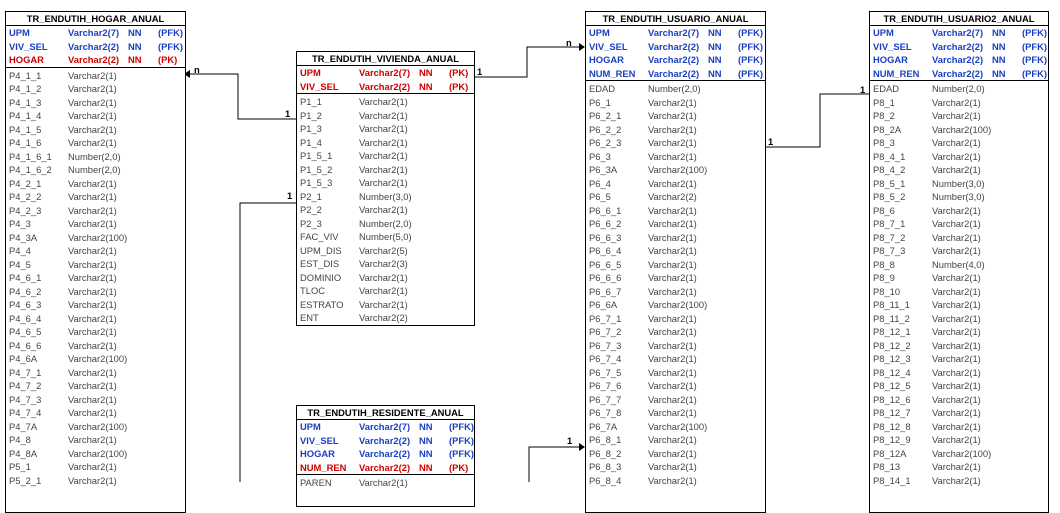 The width and height of the screenshot is (1060, 513). Describe the element at coordinates (959, 373) in the screenshot. I see `field-row: P8_12_4 Varchar2(1)` at that location.